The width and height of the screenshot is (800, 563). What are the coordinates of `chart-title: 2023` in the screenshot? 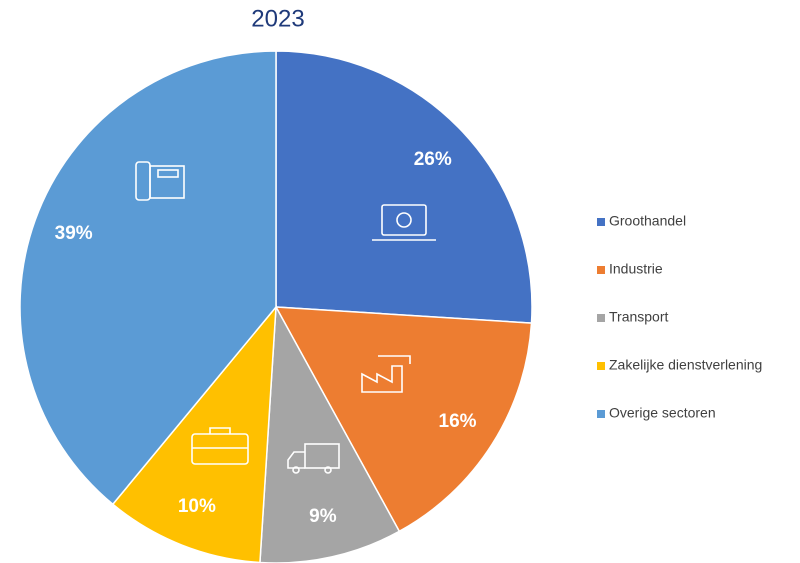 It's located at (277, 18).